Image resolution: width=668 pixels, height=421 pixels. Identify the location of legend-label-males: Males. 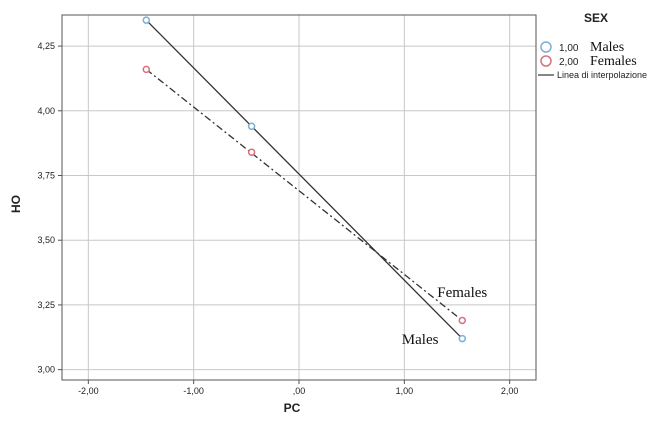
(607, 47).